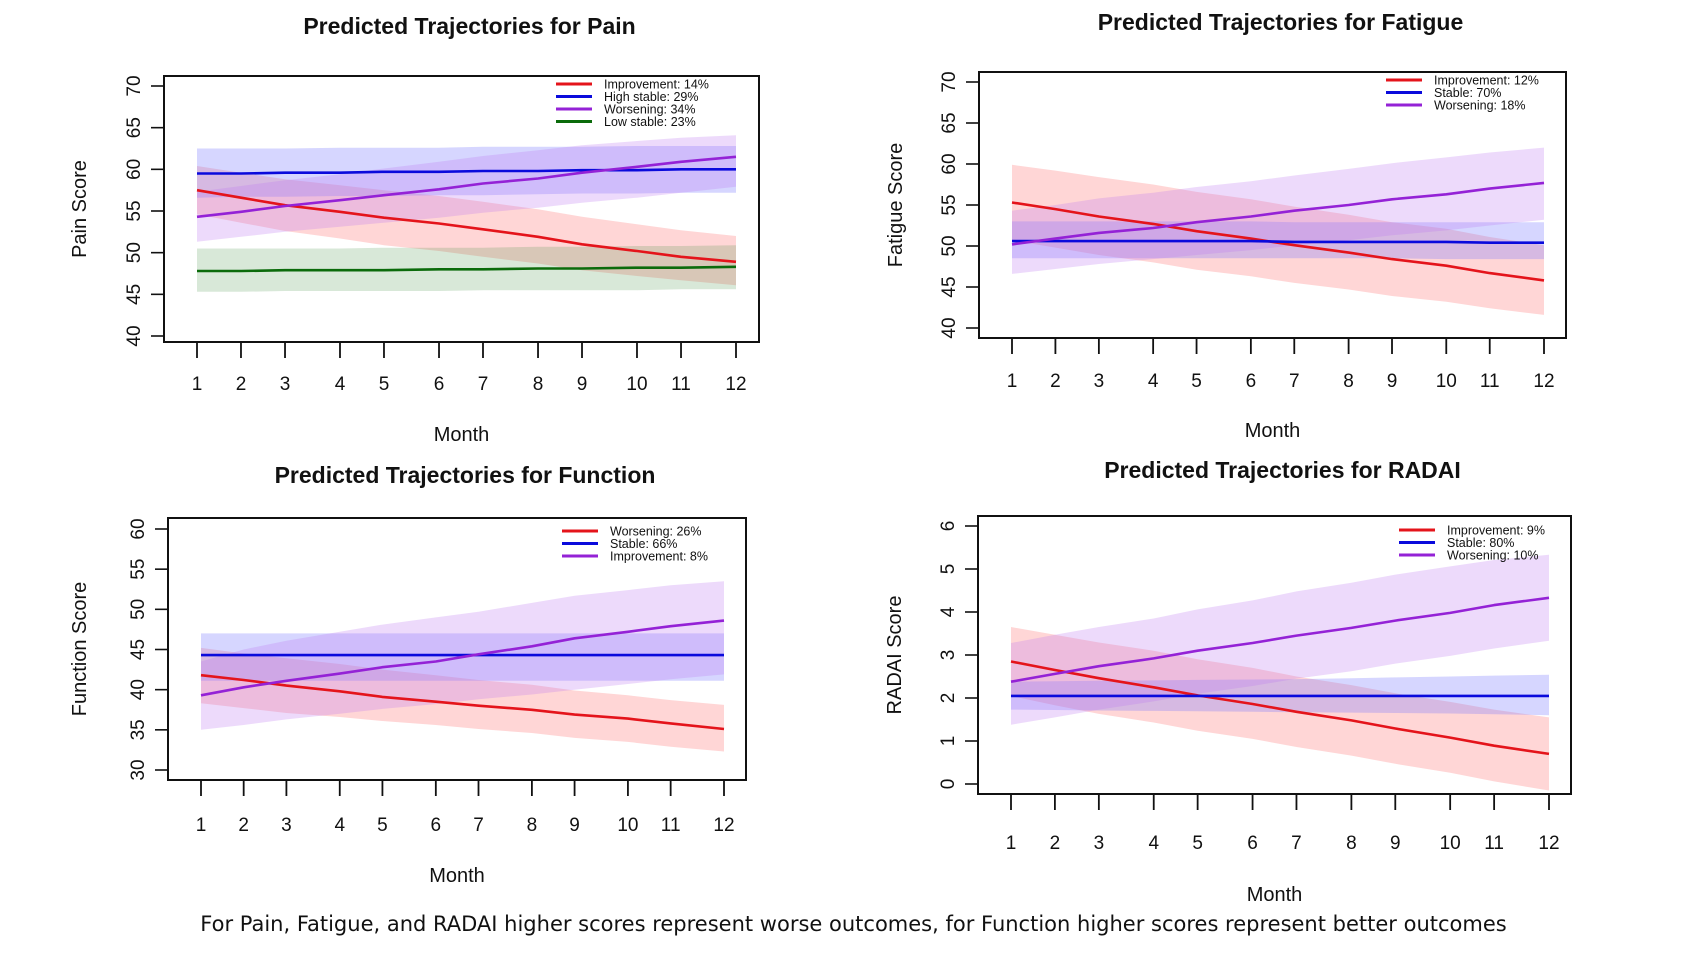 The image size is (1707, 960). What do you see at coordinates (1281, 22) in the screenshot?
I see `chart-title: Predicted Trajectories for Fatigue` at bounding box center [1281, 22].